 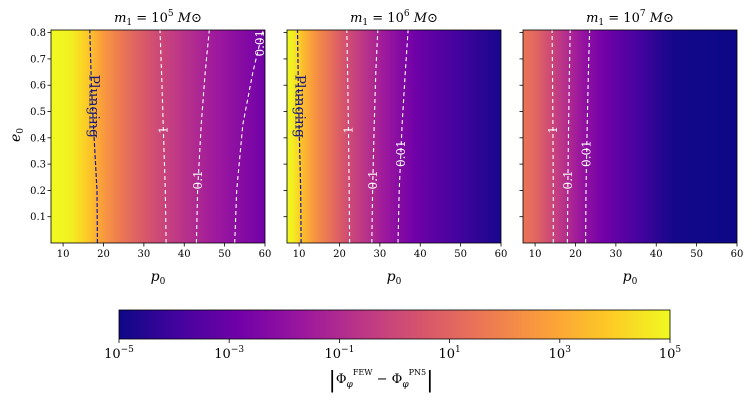 What do you see at coordinates (38, 86) in the screenshot?
I see `y-tick-label: 0.6` at bounding box center [38, 86].